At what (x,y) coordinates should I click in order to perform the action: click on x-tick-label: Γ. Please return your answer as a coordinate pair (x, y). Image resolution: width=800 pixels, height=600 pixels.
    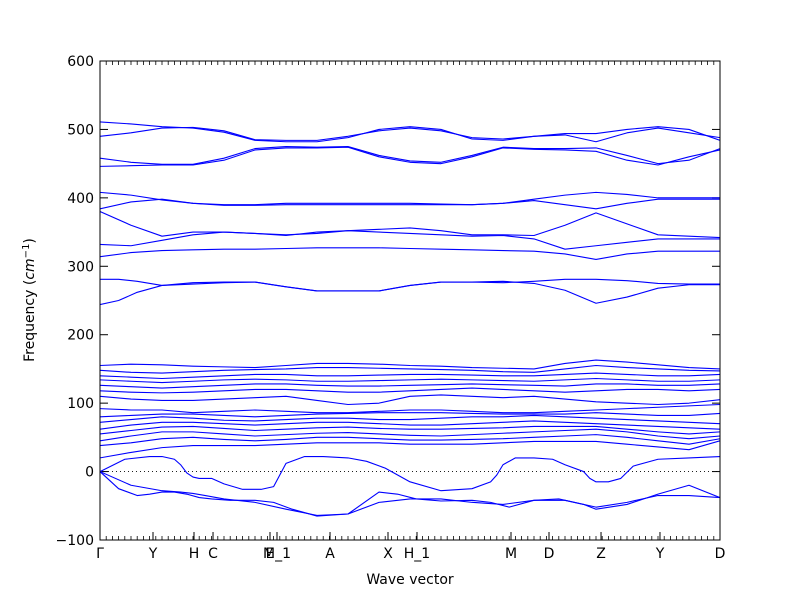
    Looking at the image, I should click on (100, 554).